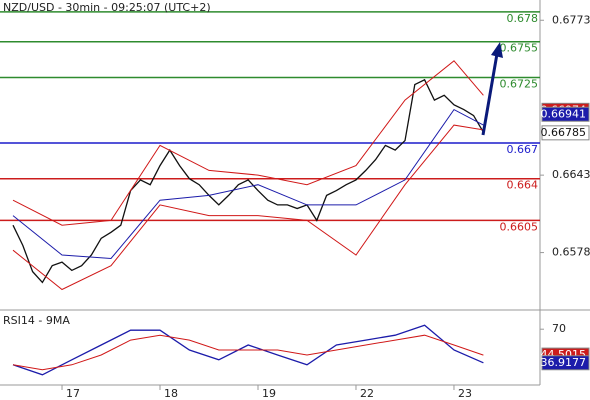 The width and height of the screenshot is (590, 400). Describe the element at coordinates (36, 320) in the screenshot. I see `panel-title: RSI14 - 9MA` at that location.